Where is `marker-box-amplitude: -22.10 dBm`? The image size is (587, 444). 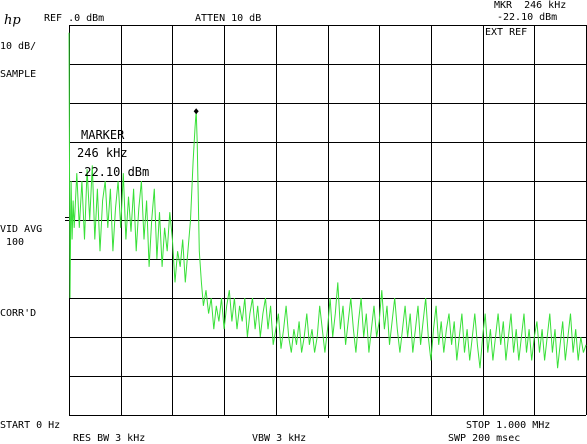
marker-box-amplitude: -22.10 dBm is located at coordinates (113, 172).